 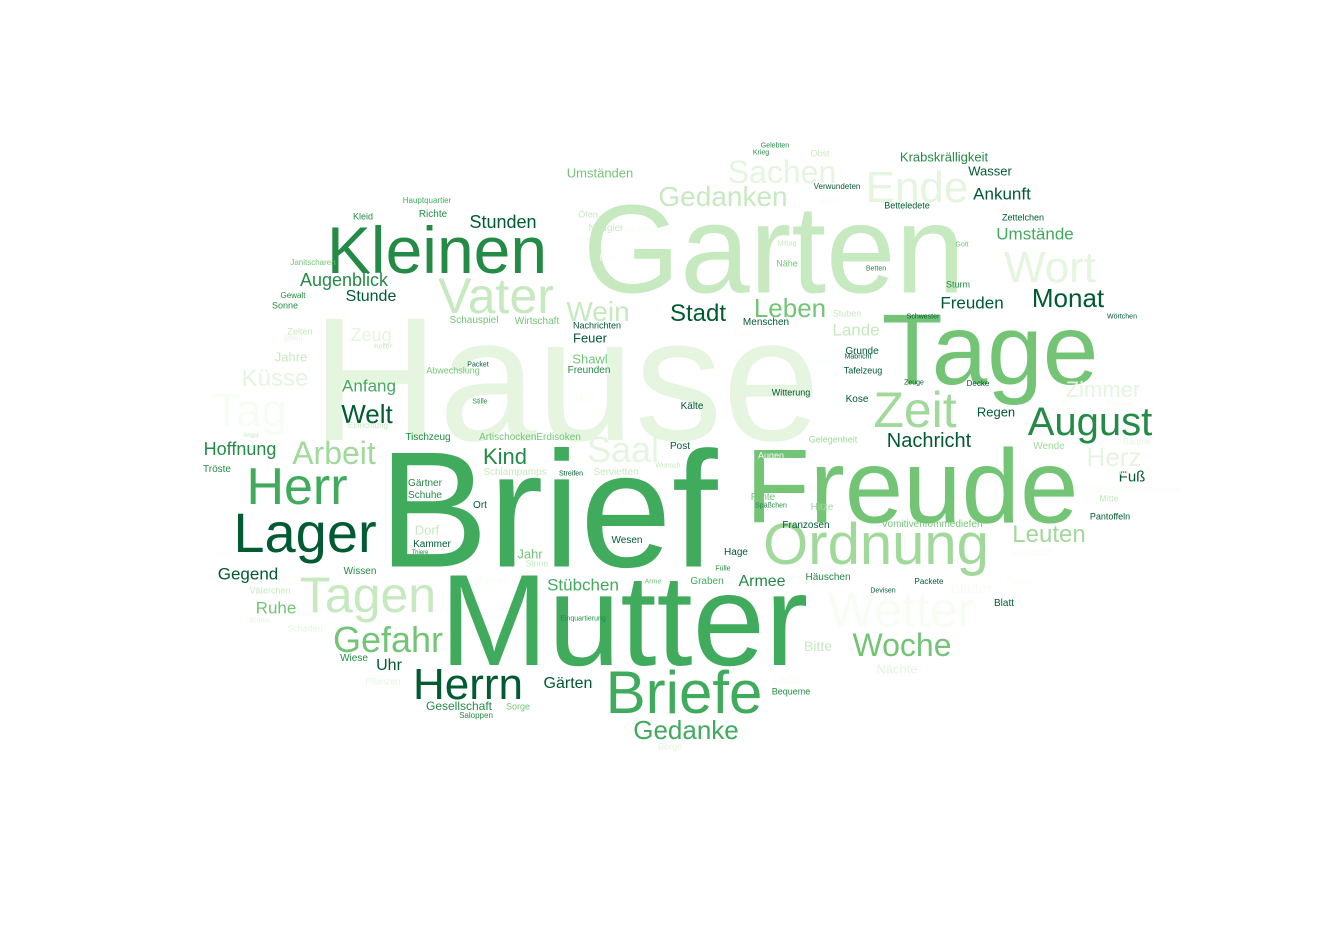 What do you see at coordinates (568, 683) in the screenshot?
I see `word-gaerten: Gärten` at bounding box center [568, 683].